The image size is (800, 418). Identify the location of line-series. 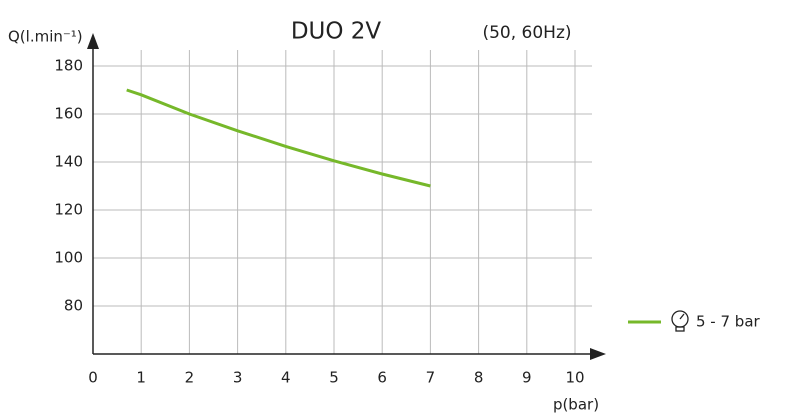
(278, 138).